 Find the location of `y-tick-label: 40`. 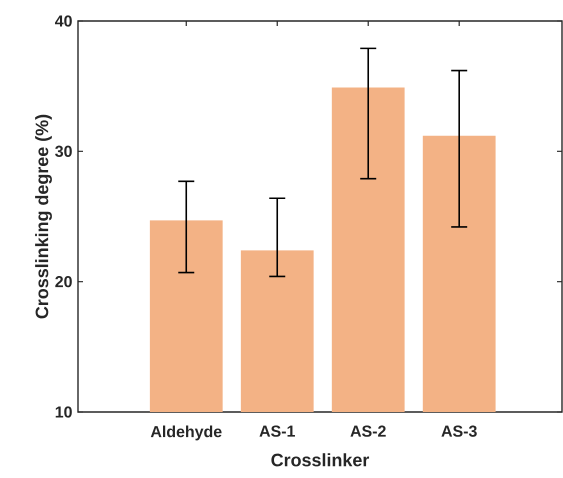

y-tick-label: 40 is located at coordinates (63, 21).